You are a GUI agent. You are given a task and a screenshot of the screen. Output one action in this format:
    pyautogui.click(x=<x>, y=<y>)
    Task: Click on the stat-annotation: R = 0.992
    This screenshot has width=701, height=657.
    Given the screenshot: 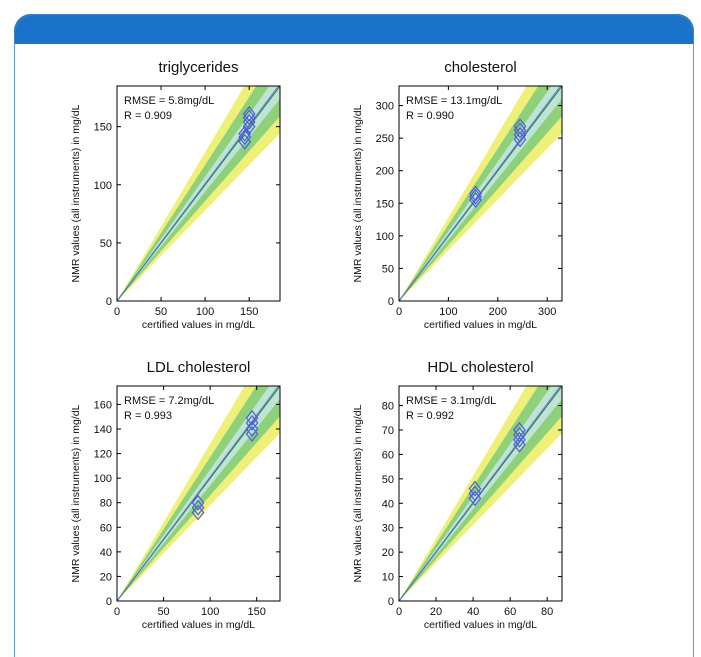 What is the action you would take?
    pyautogui.click(x=430, y=416)
    